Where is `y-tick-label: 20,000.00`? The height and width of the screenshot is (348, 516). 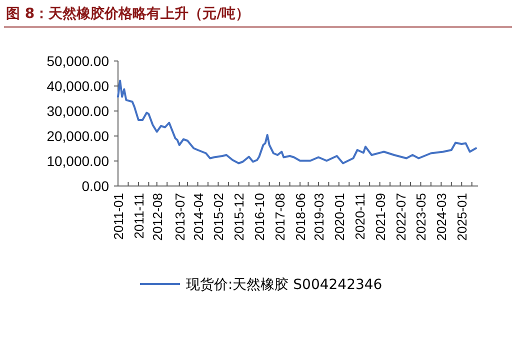
y-tick-label: 20,000.00 is located at coordinates (78, 136).